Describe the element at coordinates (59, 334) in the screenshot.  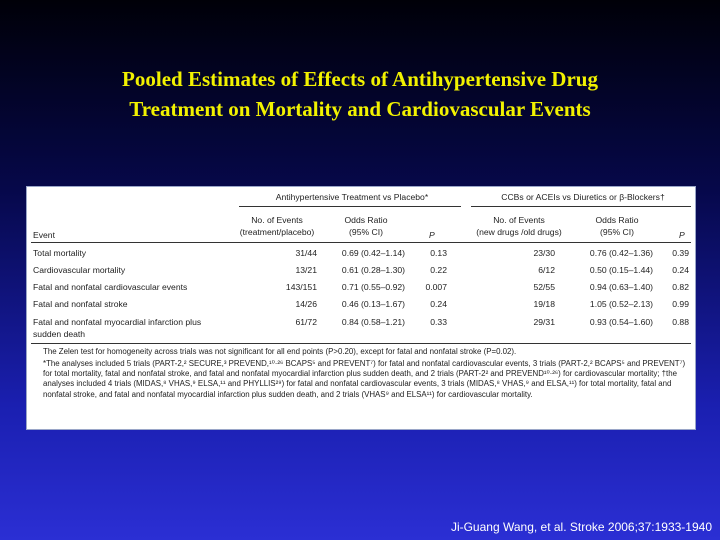
I see `row-event-continued: sudden death` at that location.